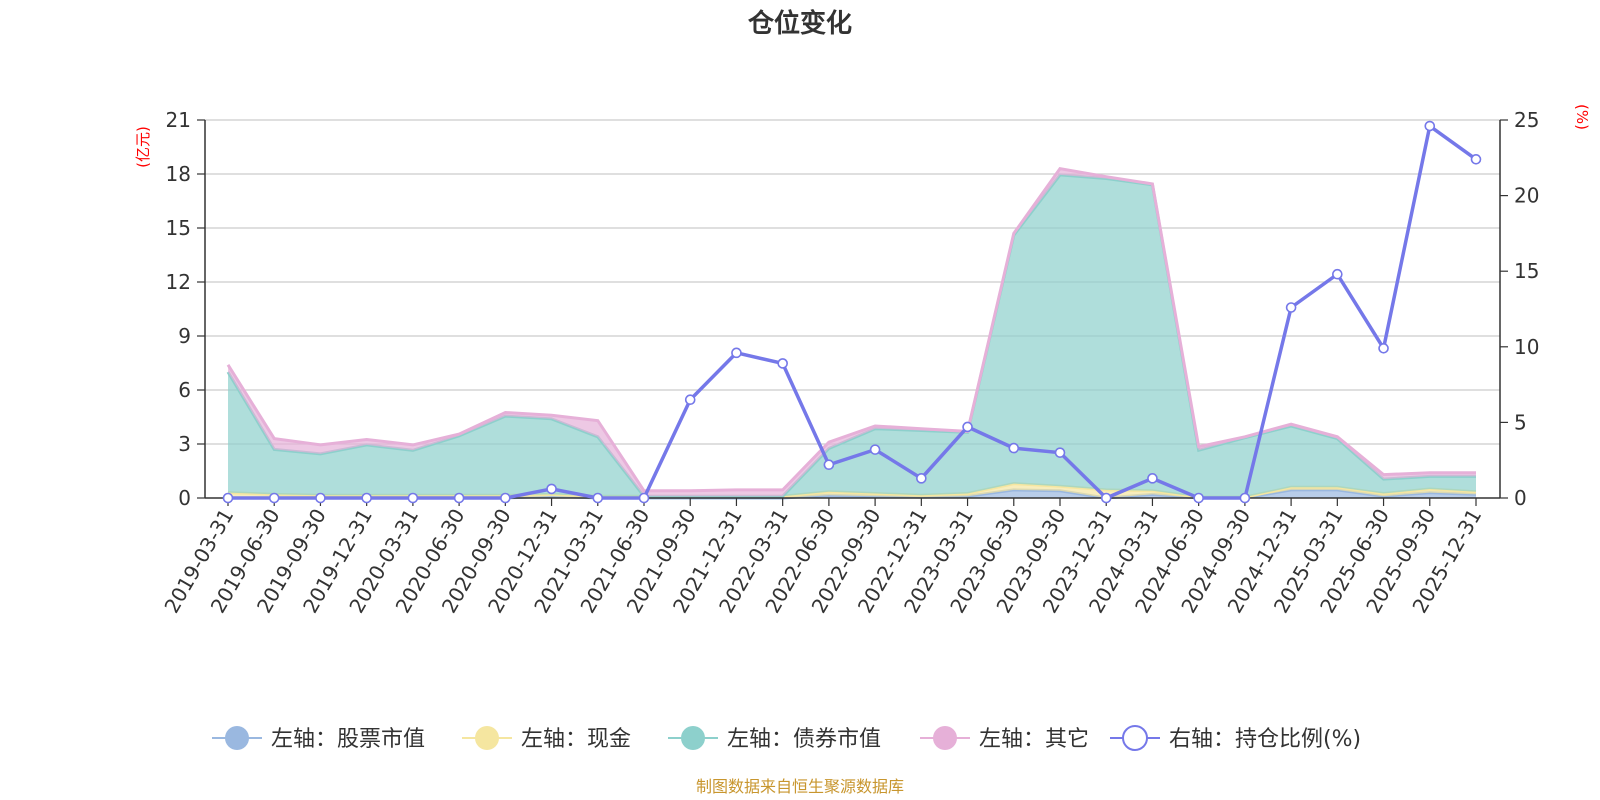  I want to click on legend-label: 左轴：股票市值, so click(348, 739).